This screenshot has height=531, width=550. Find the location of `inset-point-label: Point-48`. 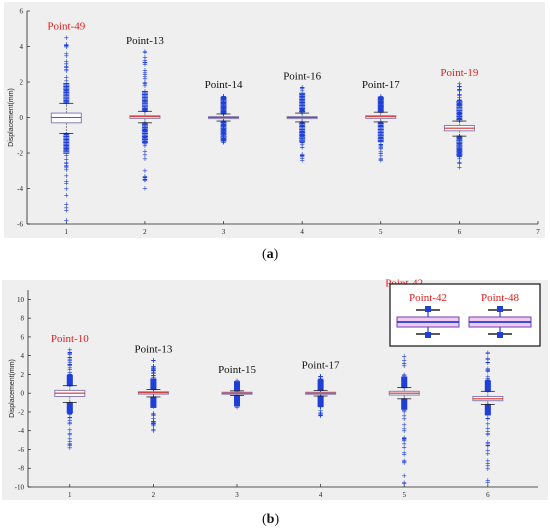

inset-point-label: Point-48 is located at coordinates (500, 298).